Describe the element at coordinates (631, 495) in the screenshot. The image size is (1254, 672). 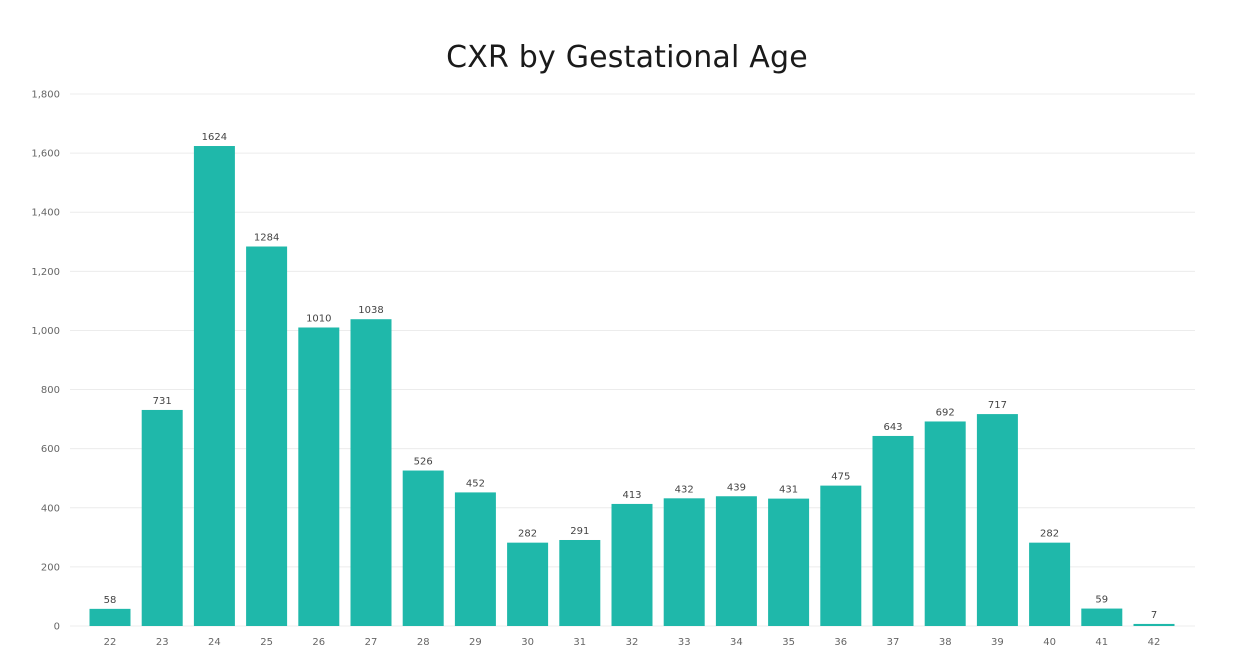
I see `data-label: 413` at that location.